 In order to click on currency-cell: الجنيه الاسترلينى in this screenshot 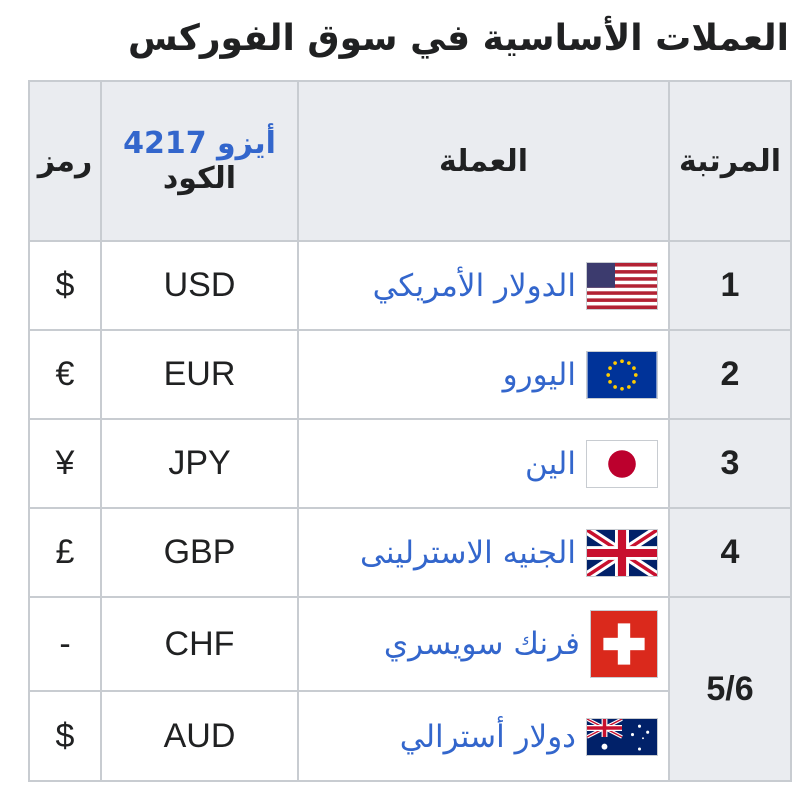, I will do `click(483, 552)`.